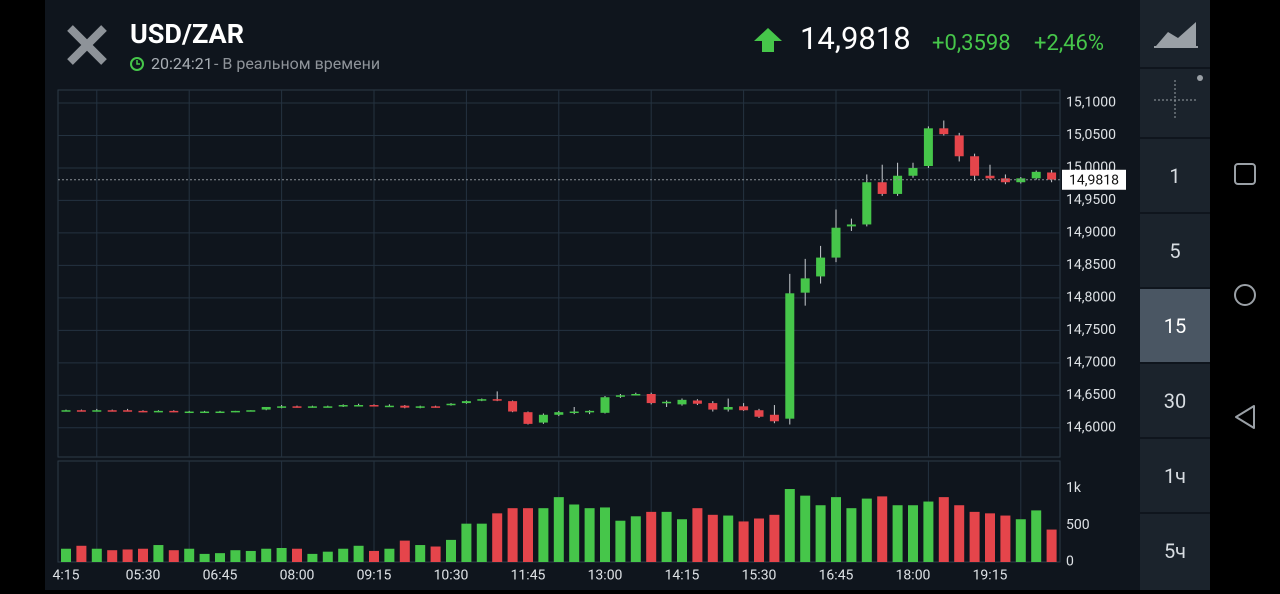 The width and height of the screenshot is (1280, 594). What do you see at coordinates (66, 576) in the screenshot?
I see `x-tick-label: 4:15` at bounding box center [66, 576].